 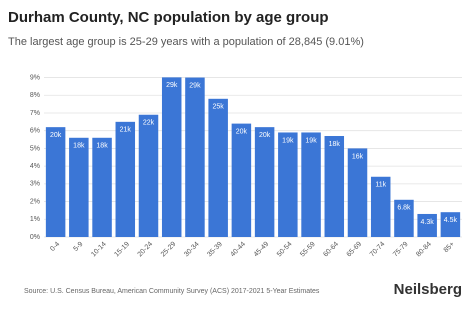 I want to click on y-tick-label: 0%, so click(x=35, y=237).